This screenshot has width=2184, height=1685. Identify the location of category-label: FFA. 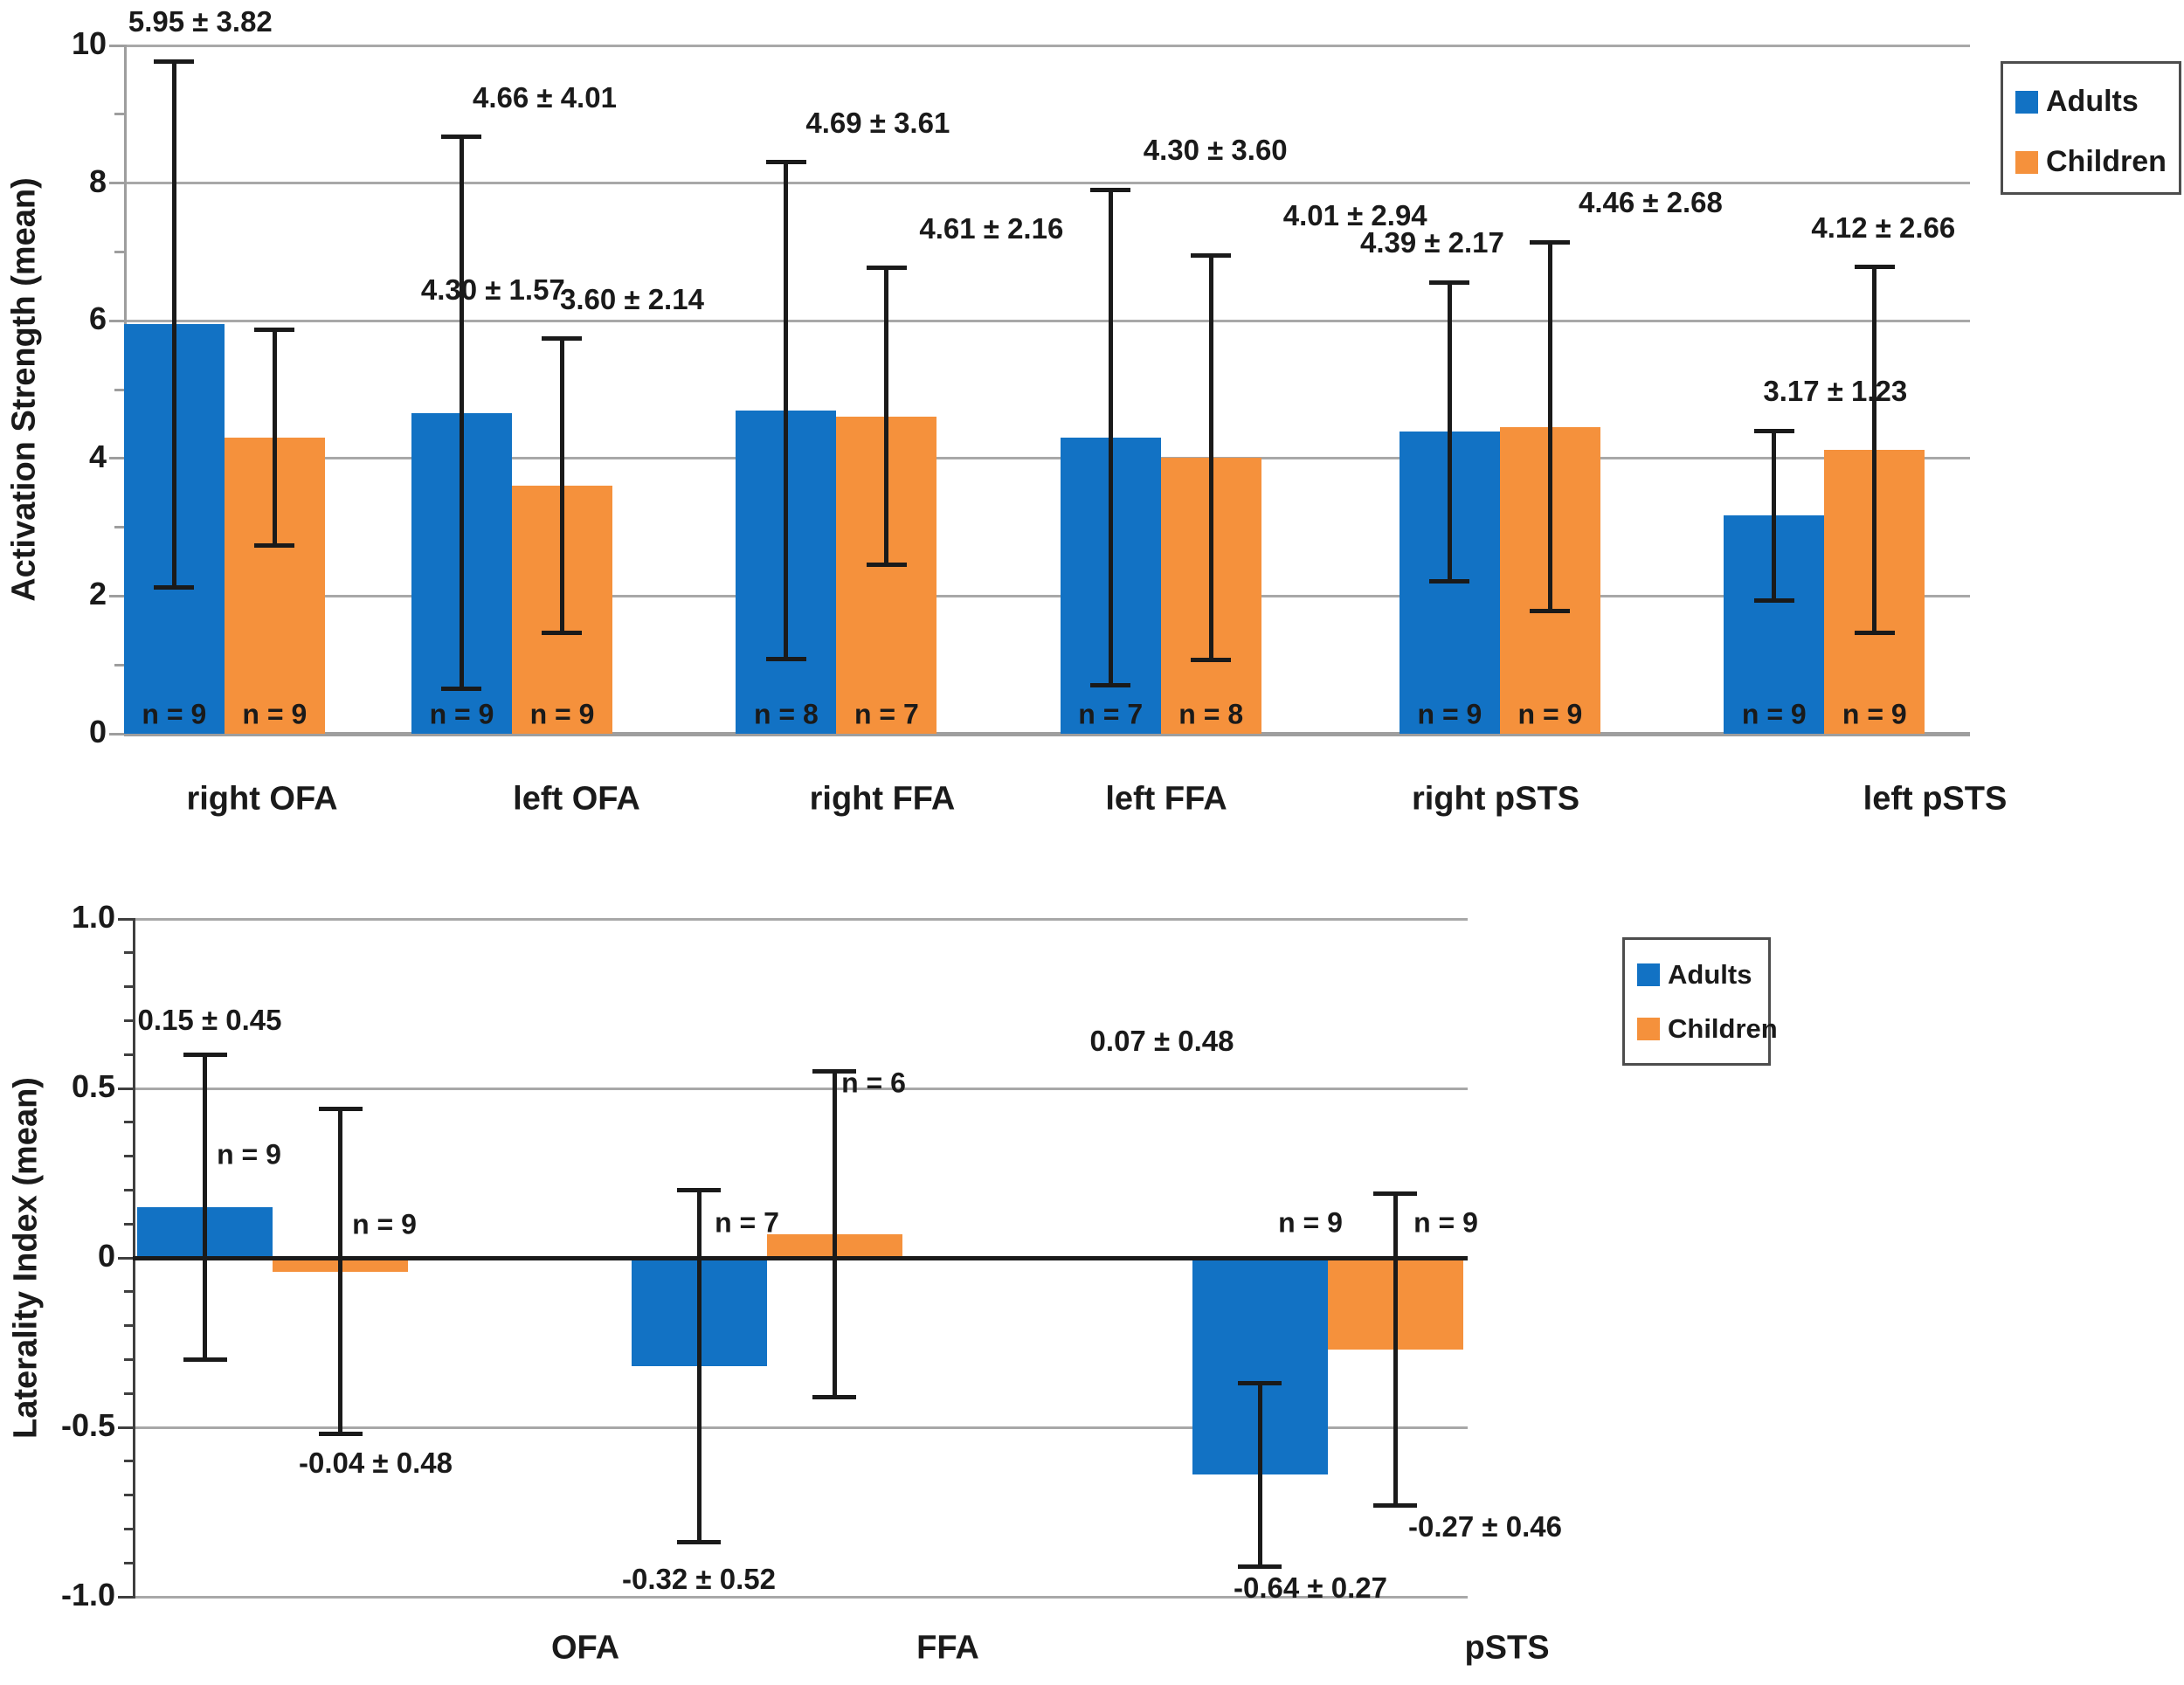
(948, 1648).